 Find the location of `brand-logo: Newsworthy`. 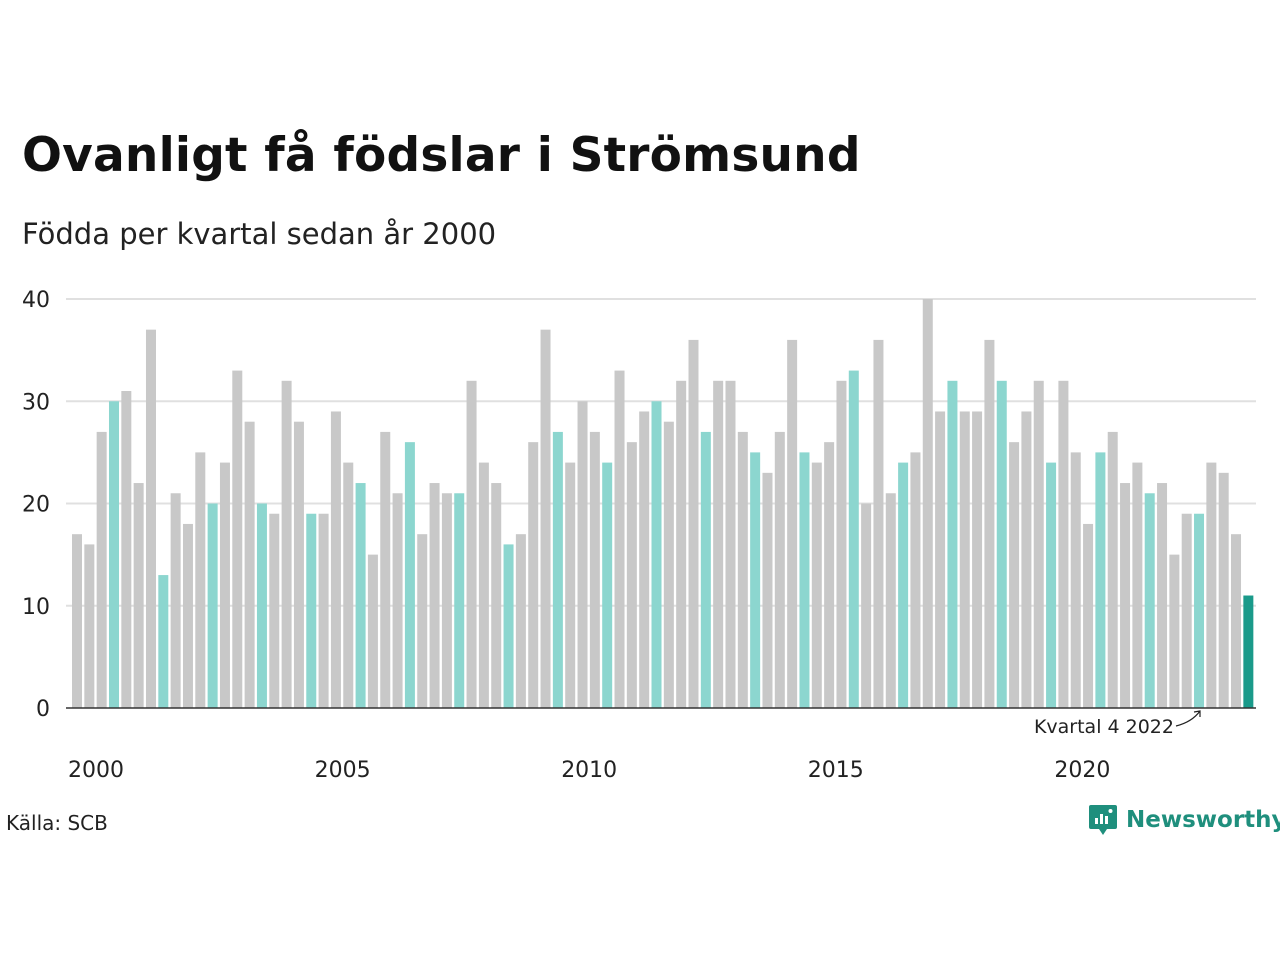

brand-logo: Newsworthy is located at coordinates (1184, 820).